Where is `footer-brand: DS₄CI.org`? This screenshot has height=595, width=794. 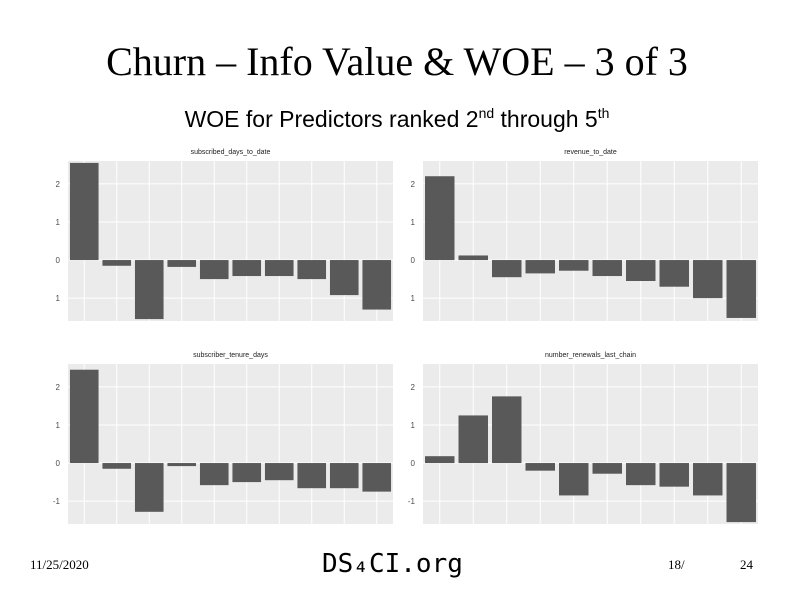
footer-brand: DS₄CI.org is located at coordinates (392, 564).